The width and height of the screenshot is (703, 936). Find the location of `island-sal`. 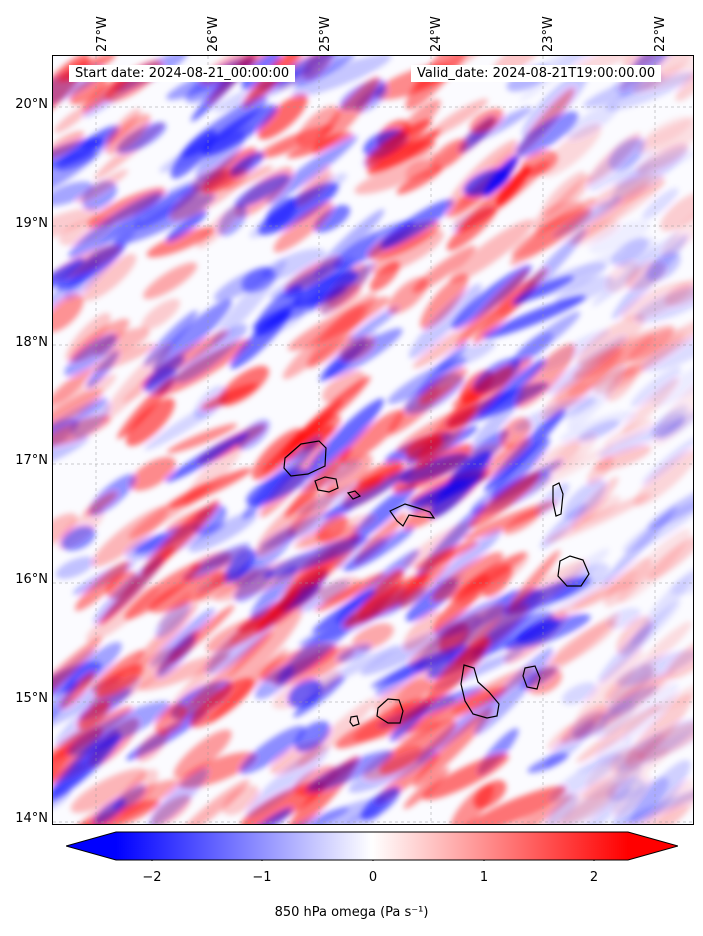

island-sal is located at coordinates (558, 499).